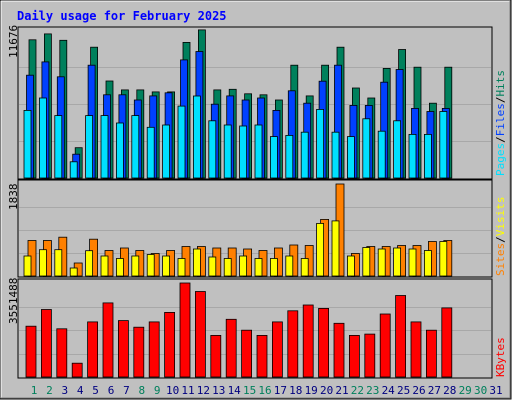 The height and width of the screenshot is (400, 512). What do you see at coordinates (141, 390) in the screenshot?
I see `x-tick-label: 8` at bounding box center [141, 390].